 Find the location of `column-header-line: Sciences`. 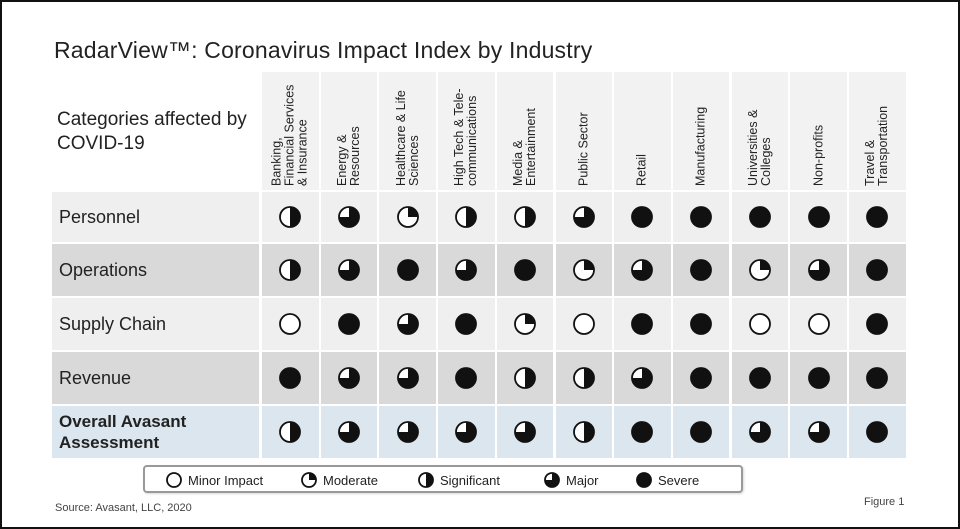

column-header-line: Sciences is located at coordinates (413, 160).